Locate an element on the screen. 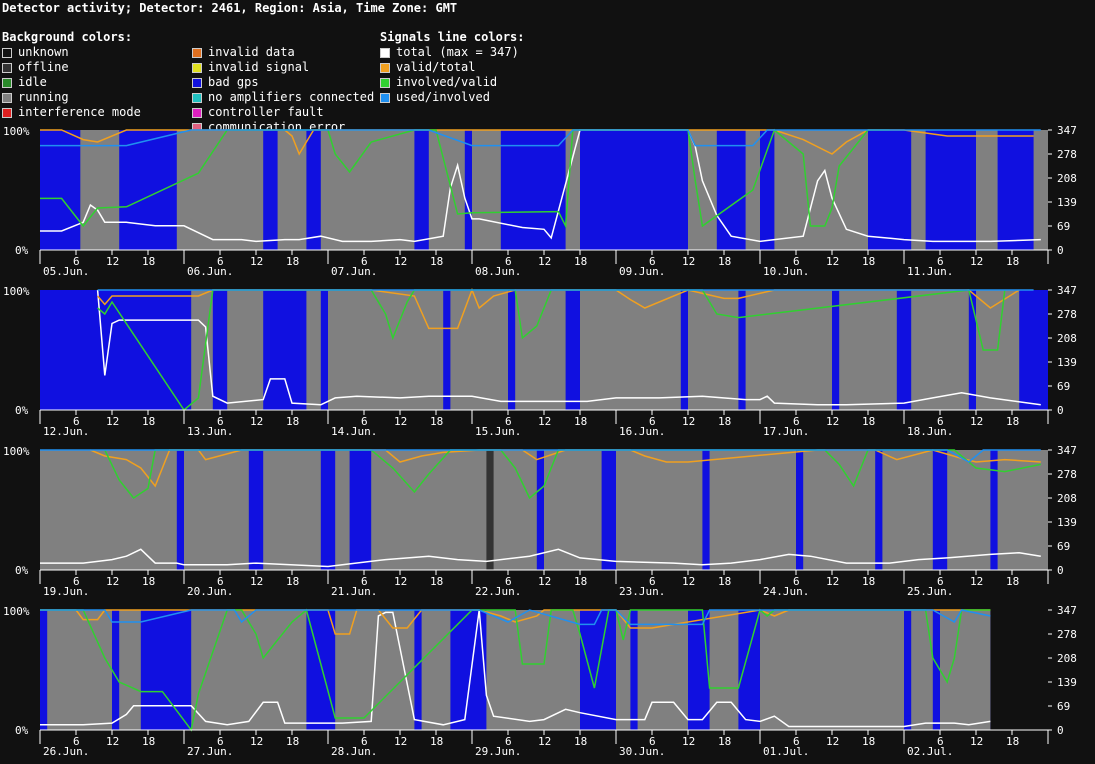 This screenshot has height=764, width=1095. background-legend-label: interference mode is located at coordinates (79, 112).